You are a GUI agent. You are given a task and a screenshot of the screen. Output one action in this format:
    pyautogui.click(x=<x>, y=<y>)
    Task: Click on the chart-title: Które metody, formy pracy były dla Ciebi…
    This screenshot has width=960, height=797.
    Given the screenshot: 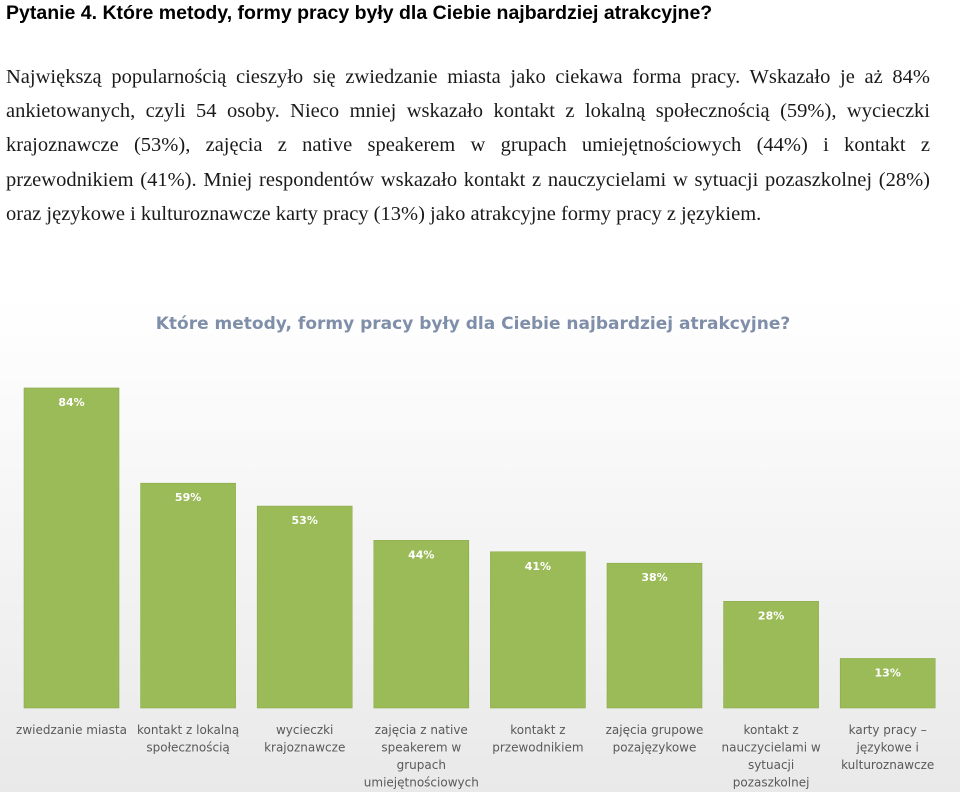 What is the action you would take?
    pyautogui.click(x=473, y=324)
    